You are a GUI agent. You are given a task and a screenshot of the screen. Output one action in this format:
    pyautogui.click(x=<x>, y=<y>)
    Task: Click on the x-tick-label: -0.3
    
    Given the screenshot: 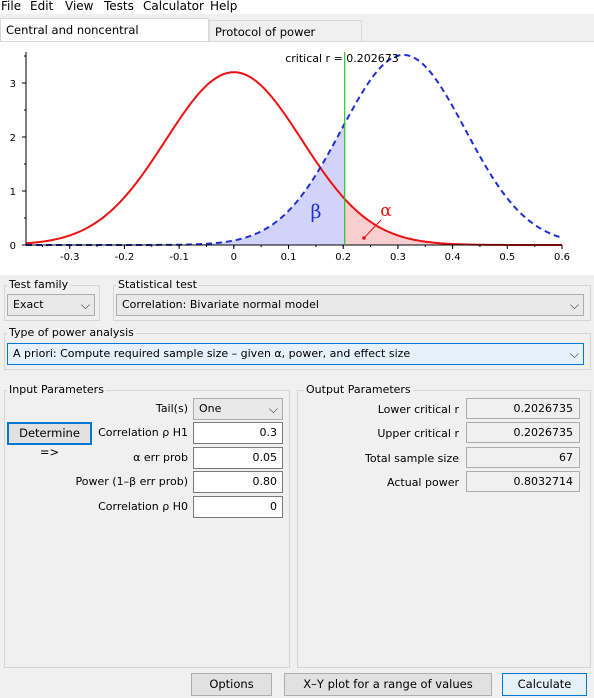 What is the action you would take?
    pyautogui.click(x=70, y=257)
    